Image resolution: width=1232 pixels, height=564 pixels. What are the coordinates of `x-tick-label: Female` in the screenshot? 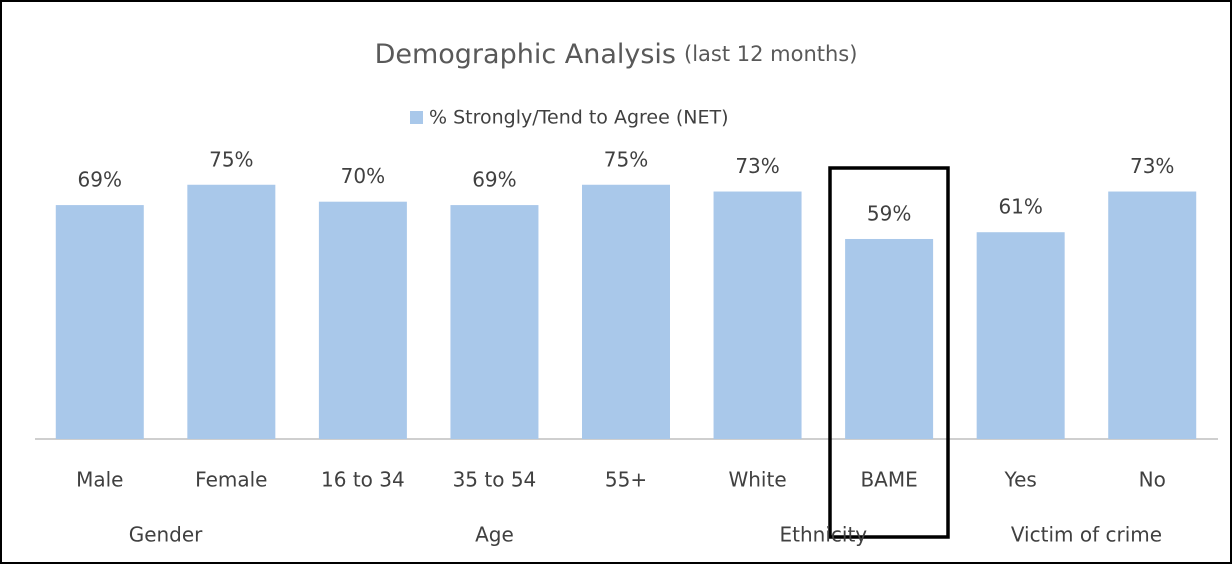 It's located at (231, 480).